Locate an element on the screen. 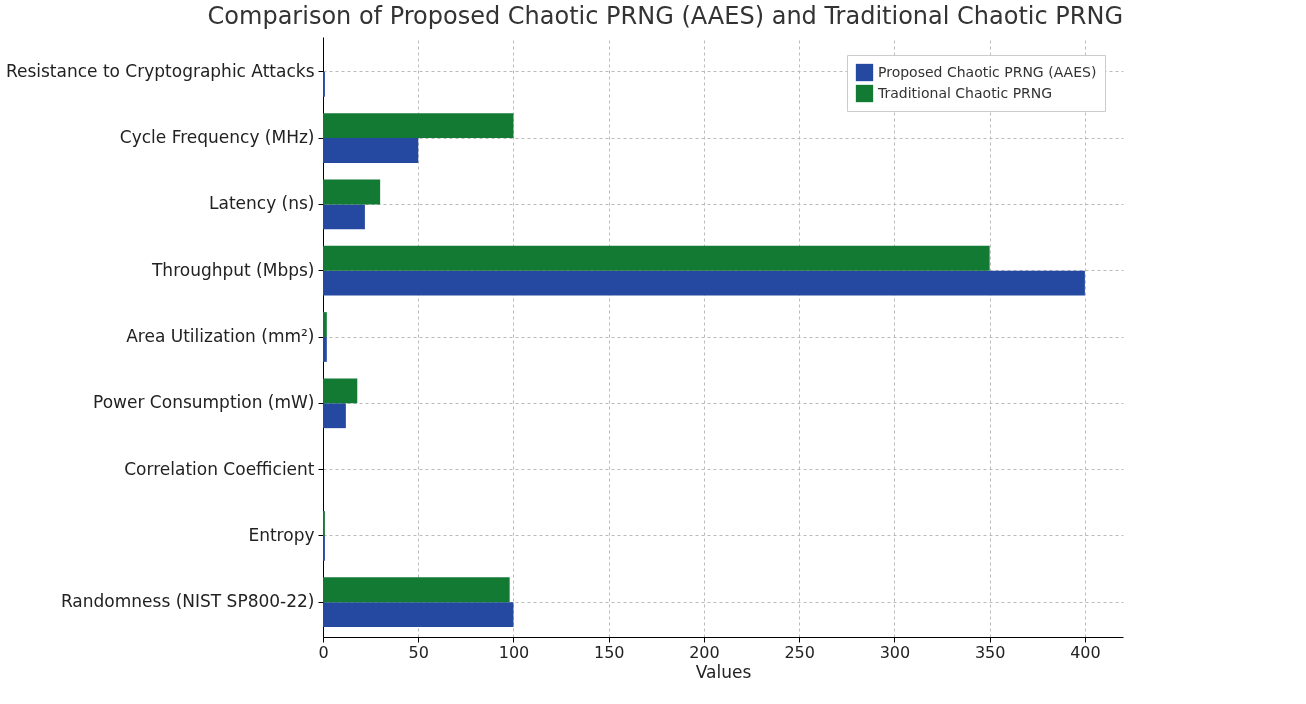 The height and width of the screenshot is (704, 1306). x-tick-label: 200 is located at coordinates (704, 652).